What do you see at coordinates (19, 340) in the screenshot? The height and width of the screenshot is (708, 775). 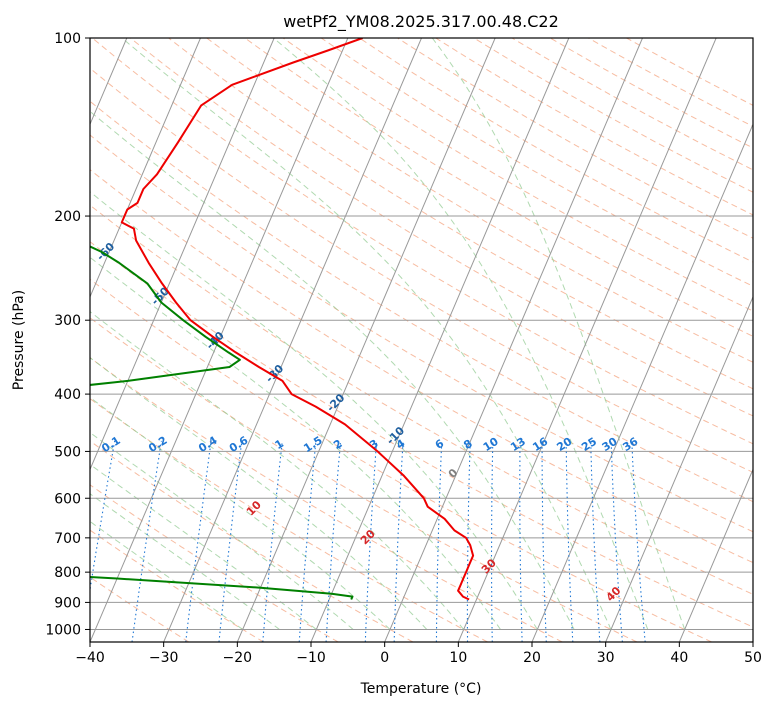 I see `y-axis-label: Pressure (hPa)` at bounding box center [19, 340].